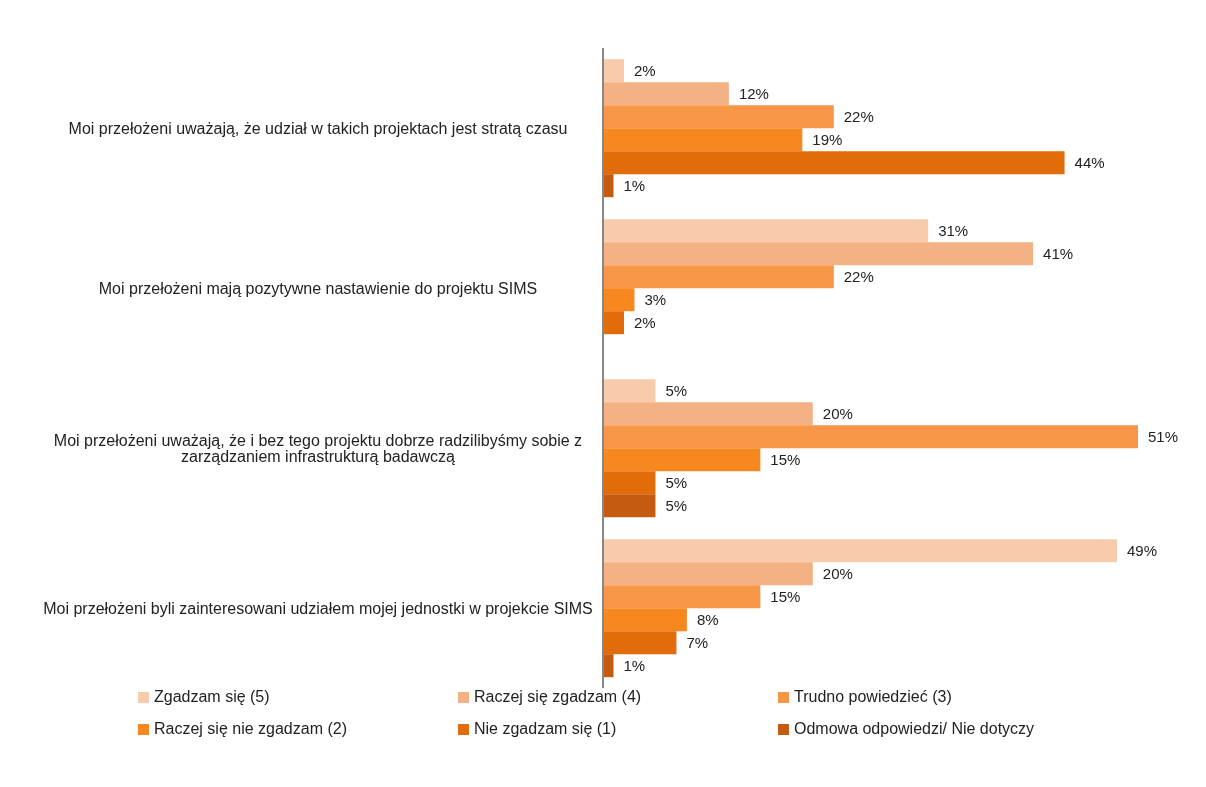 The image size is (1206, 787). Describe the element at coordinates (318, 608) in the screenshot. I see `y-tick-label: Moi przełożeni byli zainteresowani udziałem mojej jednostki w projekcie SIMS` at that location.